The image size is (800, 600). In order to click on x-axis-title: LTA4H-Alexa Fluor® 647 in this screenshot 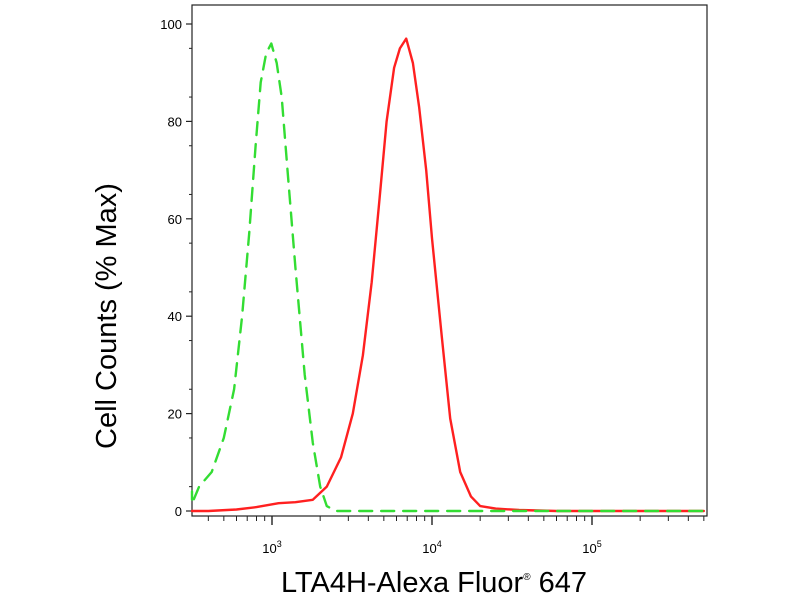, I will do `click(434, 583)`.